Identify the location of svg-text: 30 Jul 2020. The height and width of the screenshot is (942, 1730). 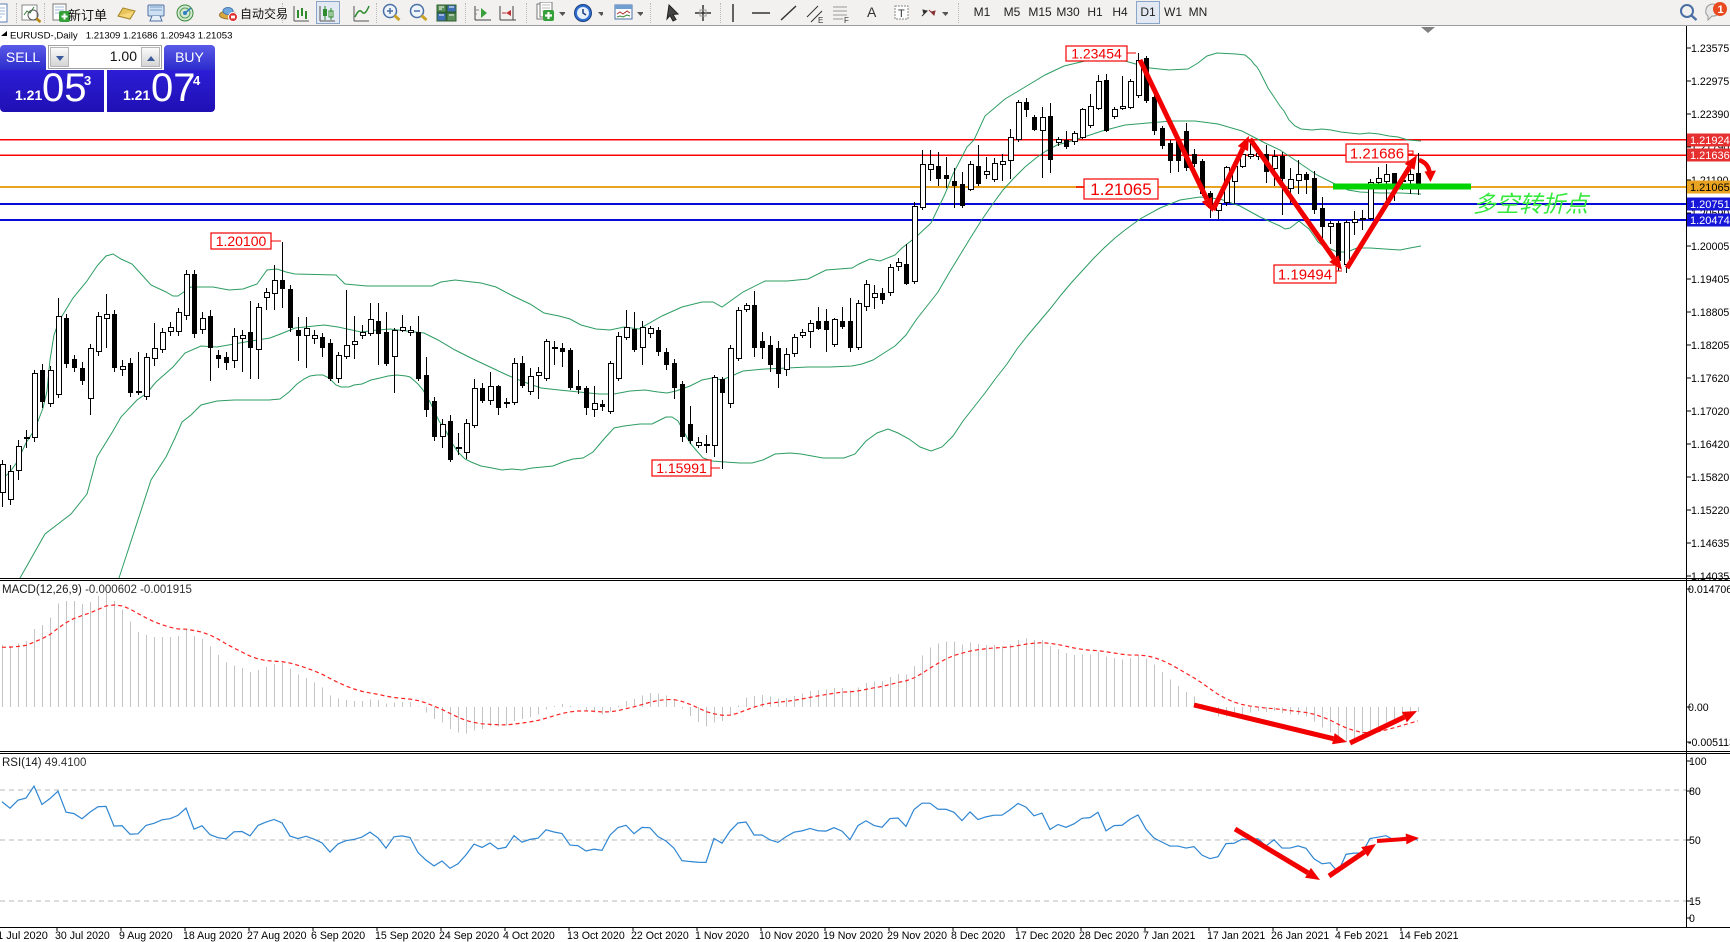
(82, 936).